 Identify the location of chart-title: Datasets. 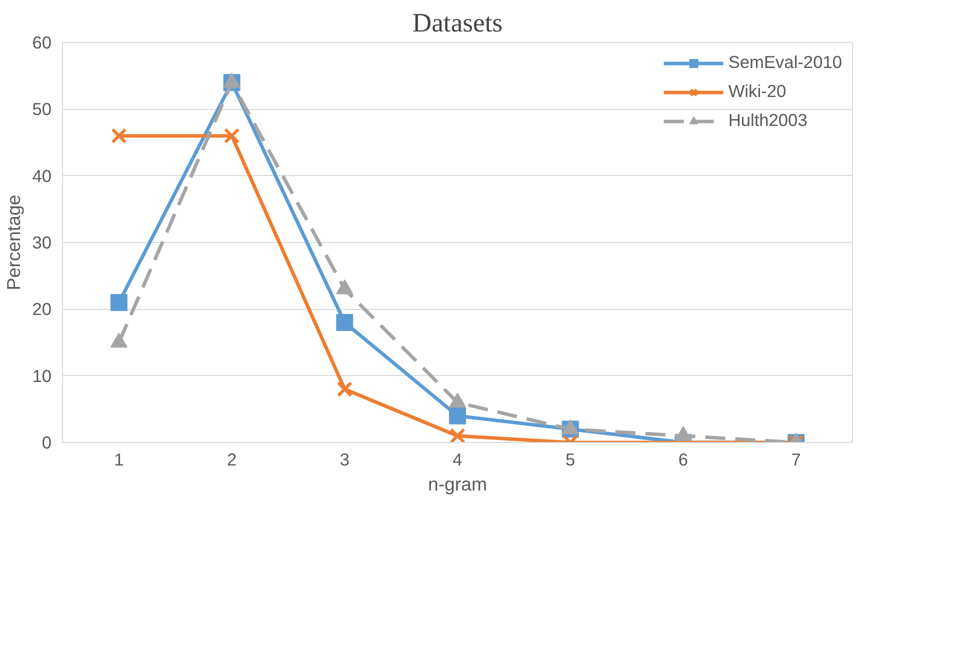
(457, 23).